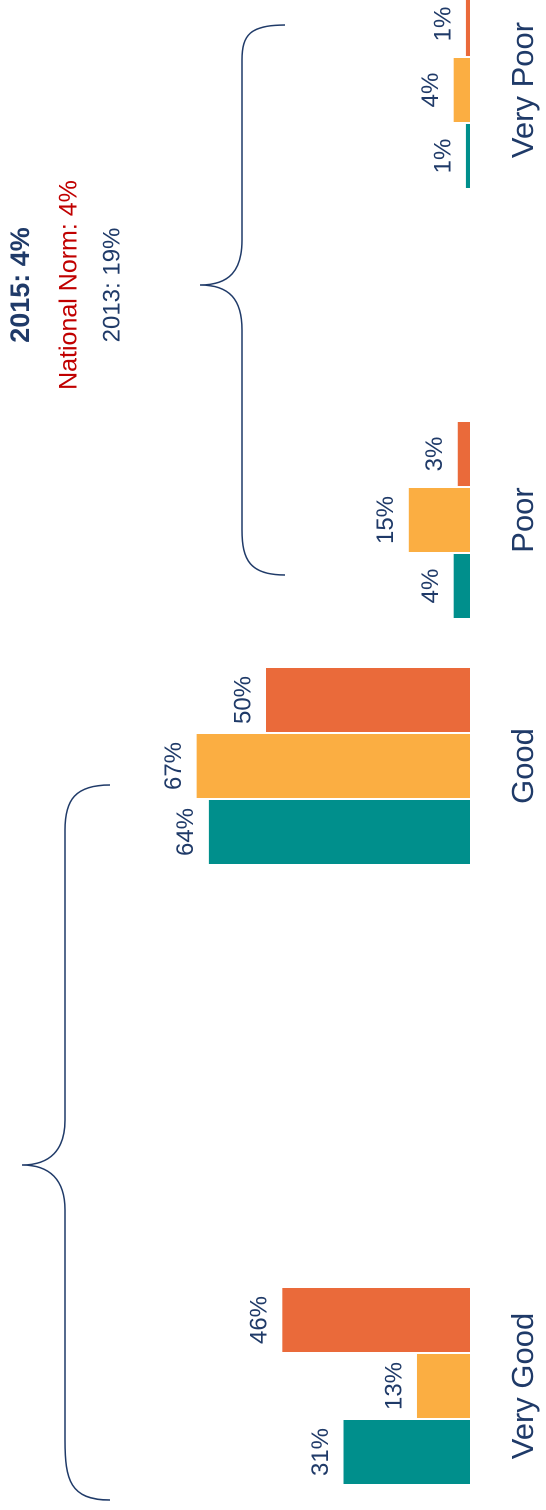 This screenshot has height=1510, width=546. I want to click on category-label: Good, so click(522, 766).